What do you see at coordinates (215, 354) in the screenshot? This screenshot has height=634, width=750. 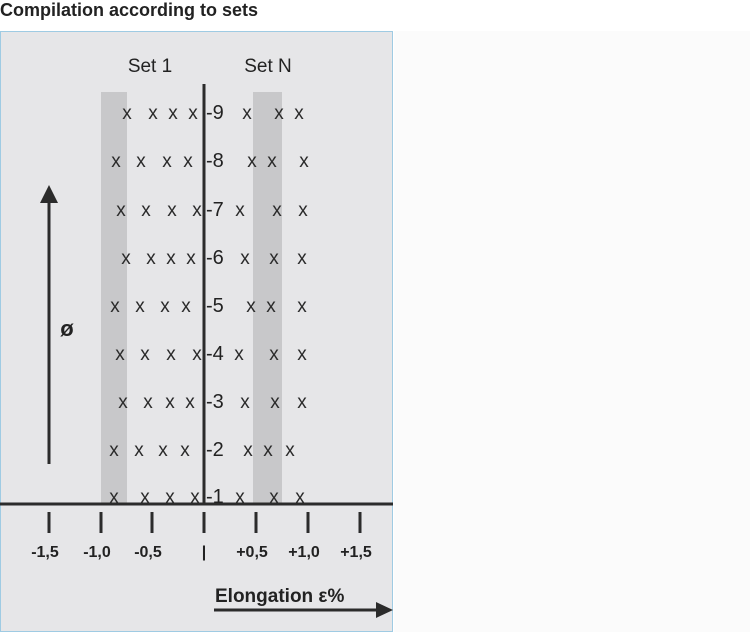 I see `row-label: -4` at bounding box center [215, 354].